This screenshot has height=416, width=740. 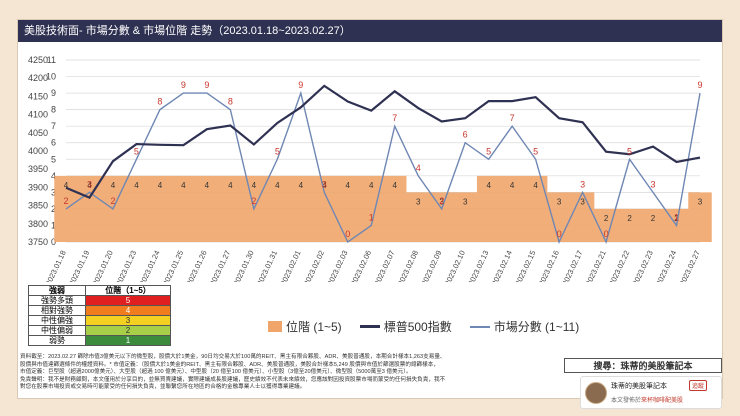 What do you see at coordinates (128, 320) in the screenshot?
I see `level-table-value: 3` at bounding box center [128, 320].